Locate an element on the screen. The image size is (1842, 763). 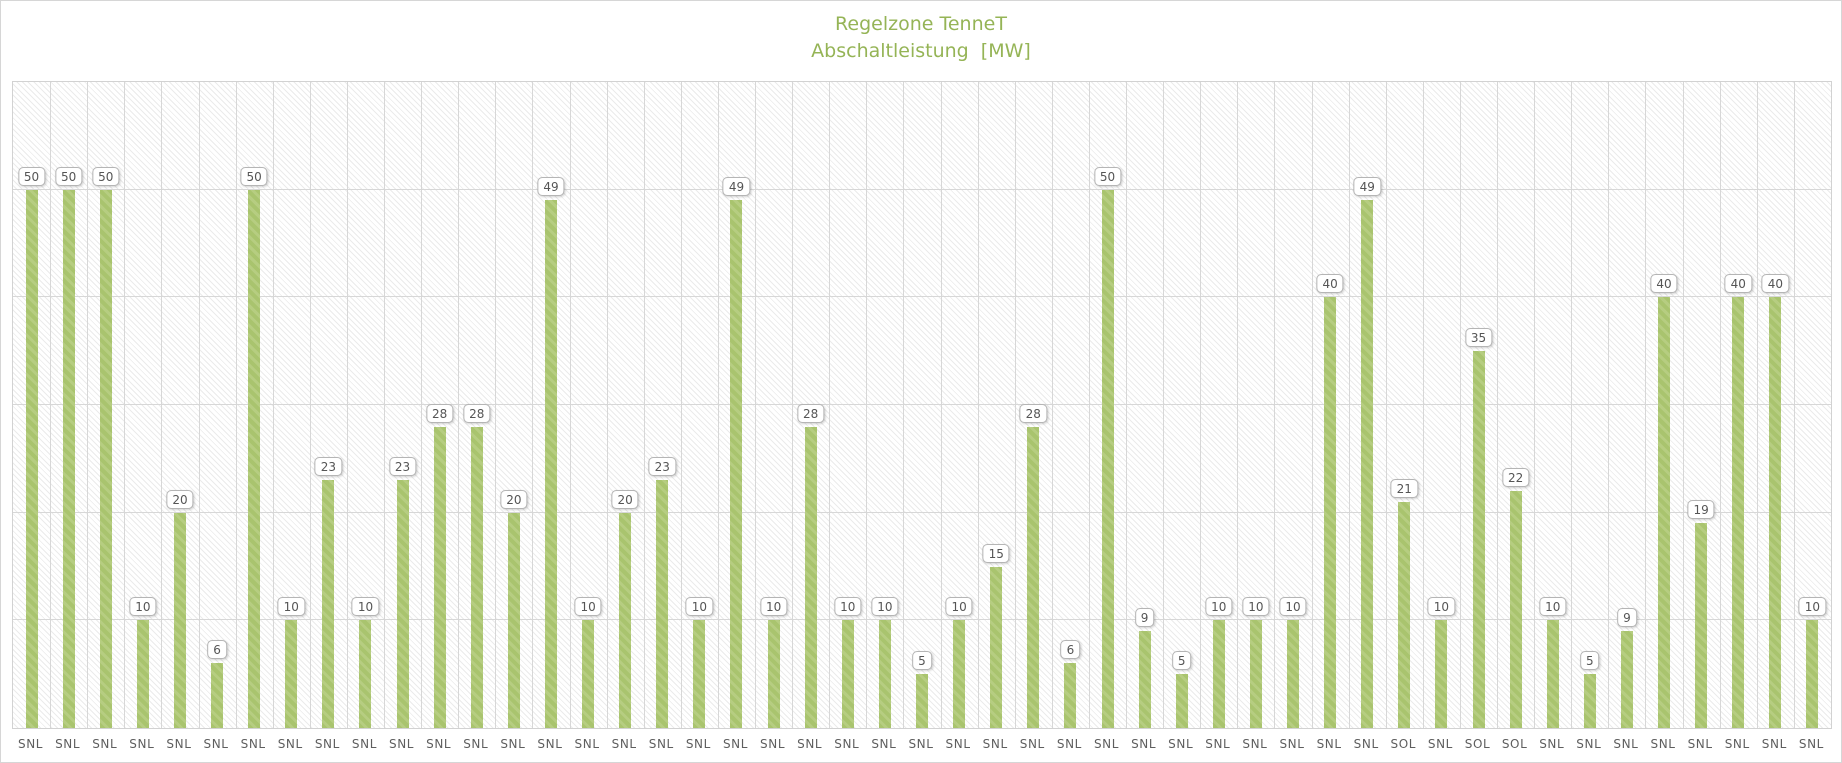
bar-value-label: 40 is located at coordinates (1330, 284).